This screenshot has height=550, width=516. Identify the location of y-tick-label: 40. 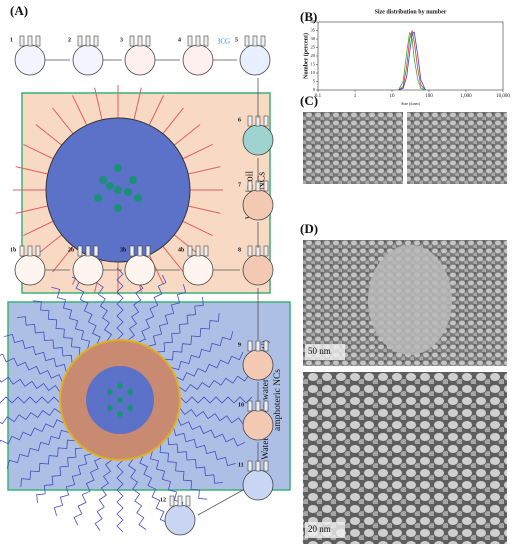
(313, 21).